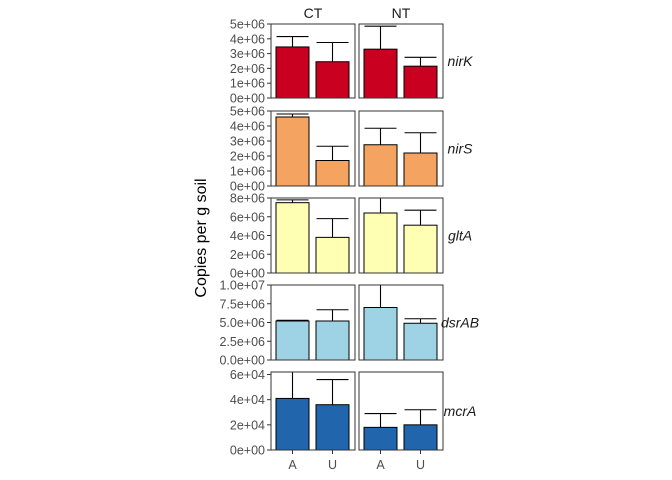 The image size is (672, 480). What do you see at coordinates (242, 304) in the screenshot?
I see `y-tick-label: 7.5e+06` at bounding box center [242, 304].